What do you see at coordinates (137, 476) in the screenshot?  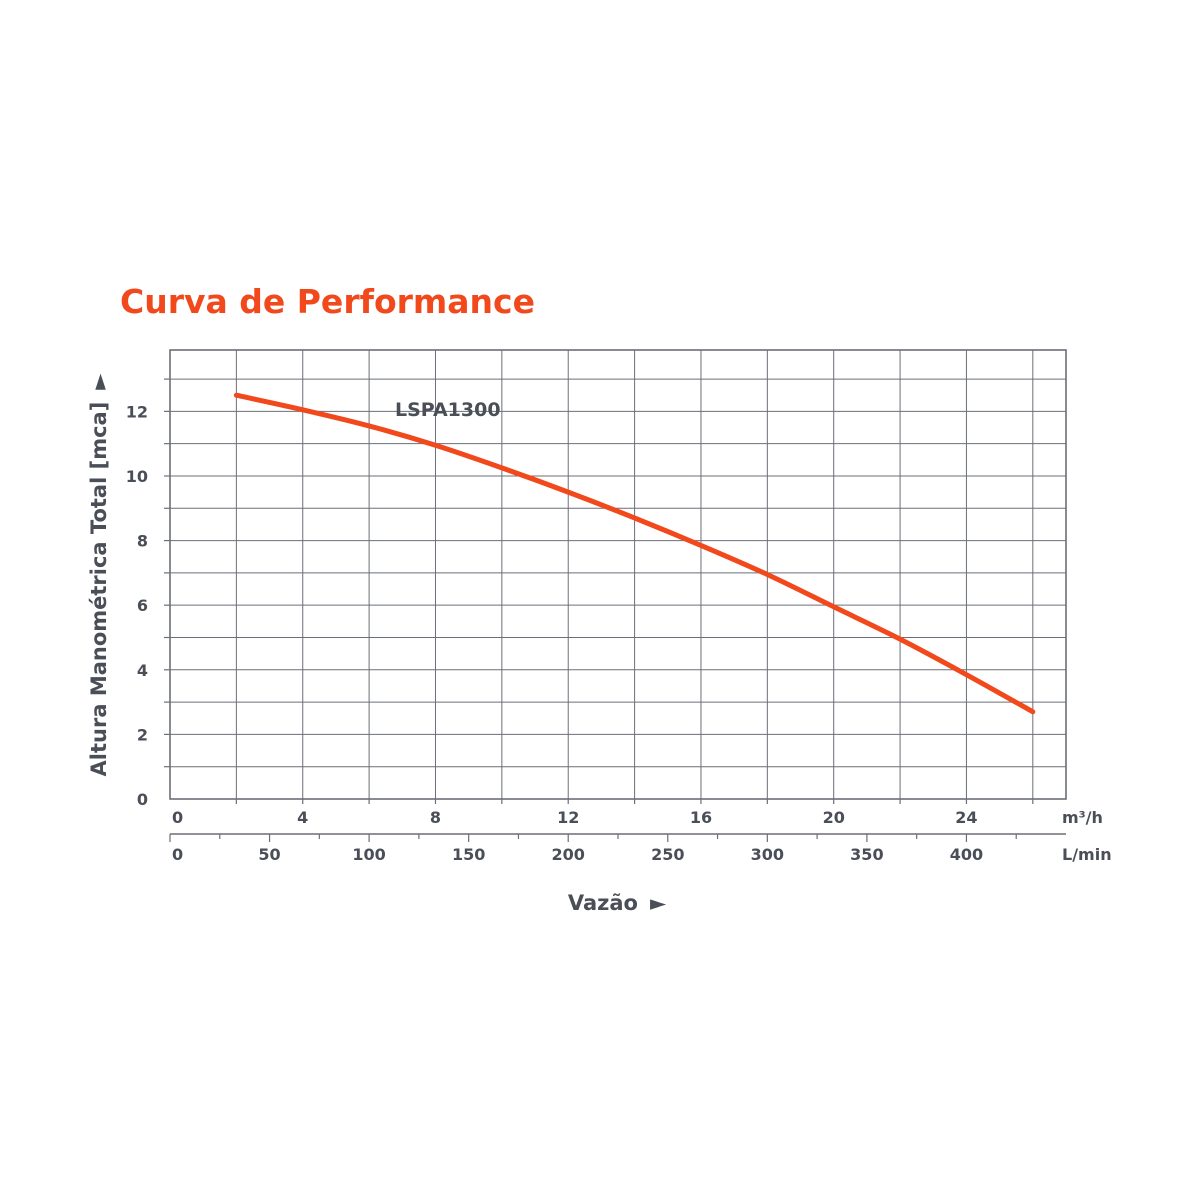 I see `y-tick-label: 10` at bounding box center [137, 476].